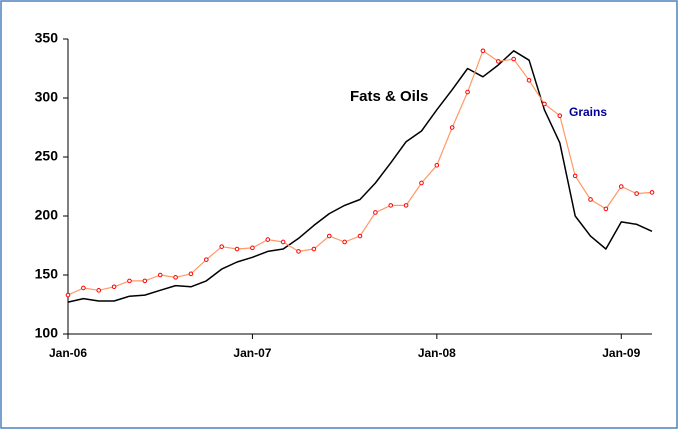 This screenshot has height=429, width=678. I want to click on y-tick-label: 100, so click(47, 333).